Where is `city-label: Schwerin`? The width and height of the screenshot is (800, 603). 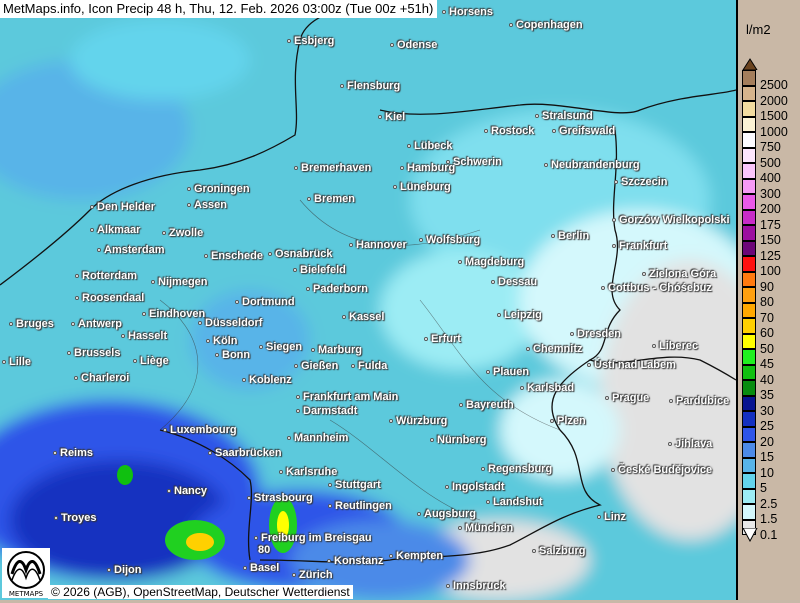 city-label: Schwerin is located at coordinates (474, 162).